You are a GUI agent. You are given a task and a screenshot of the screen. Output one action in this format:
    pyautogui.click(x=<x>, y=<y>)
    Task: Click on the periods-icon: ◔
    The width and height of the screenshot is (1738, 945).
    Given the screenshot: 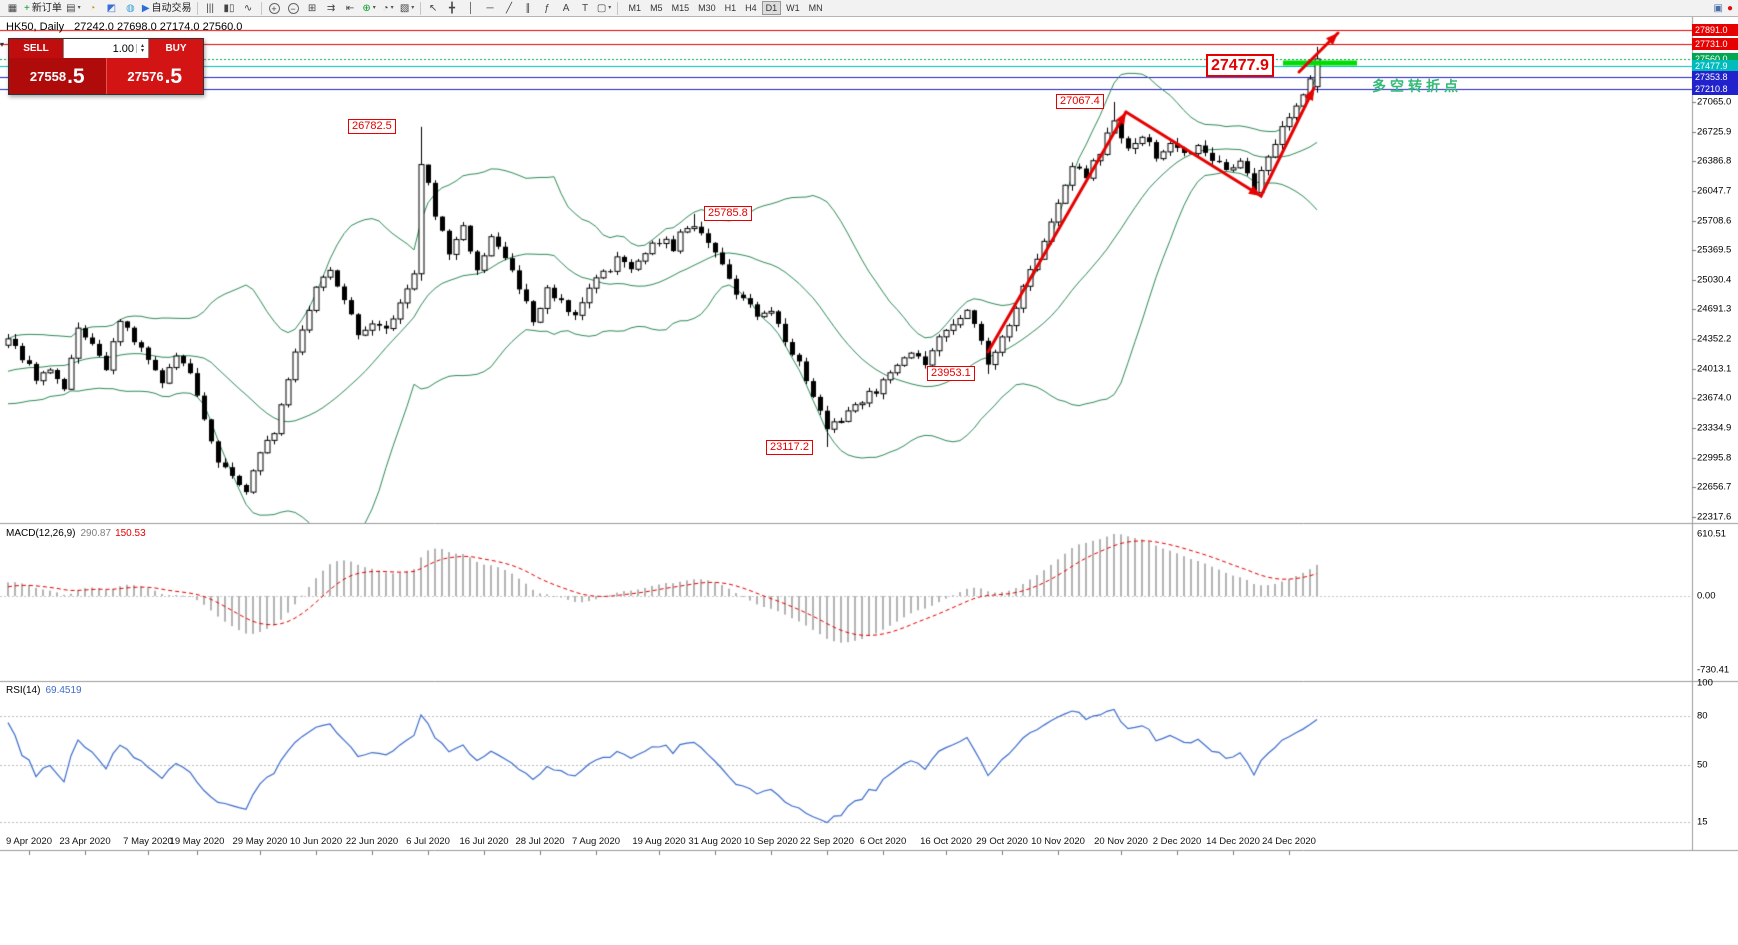 What is the action you would take?
    pyautogui.click(x=385, y=8)
    